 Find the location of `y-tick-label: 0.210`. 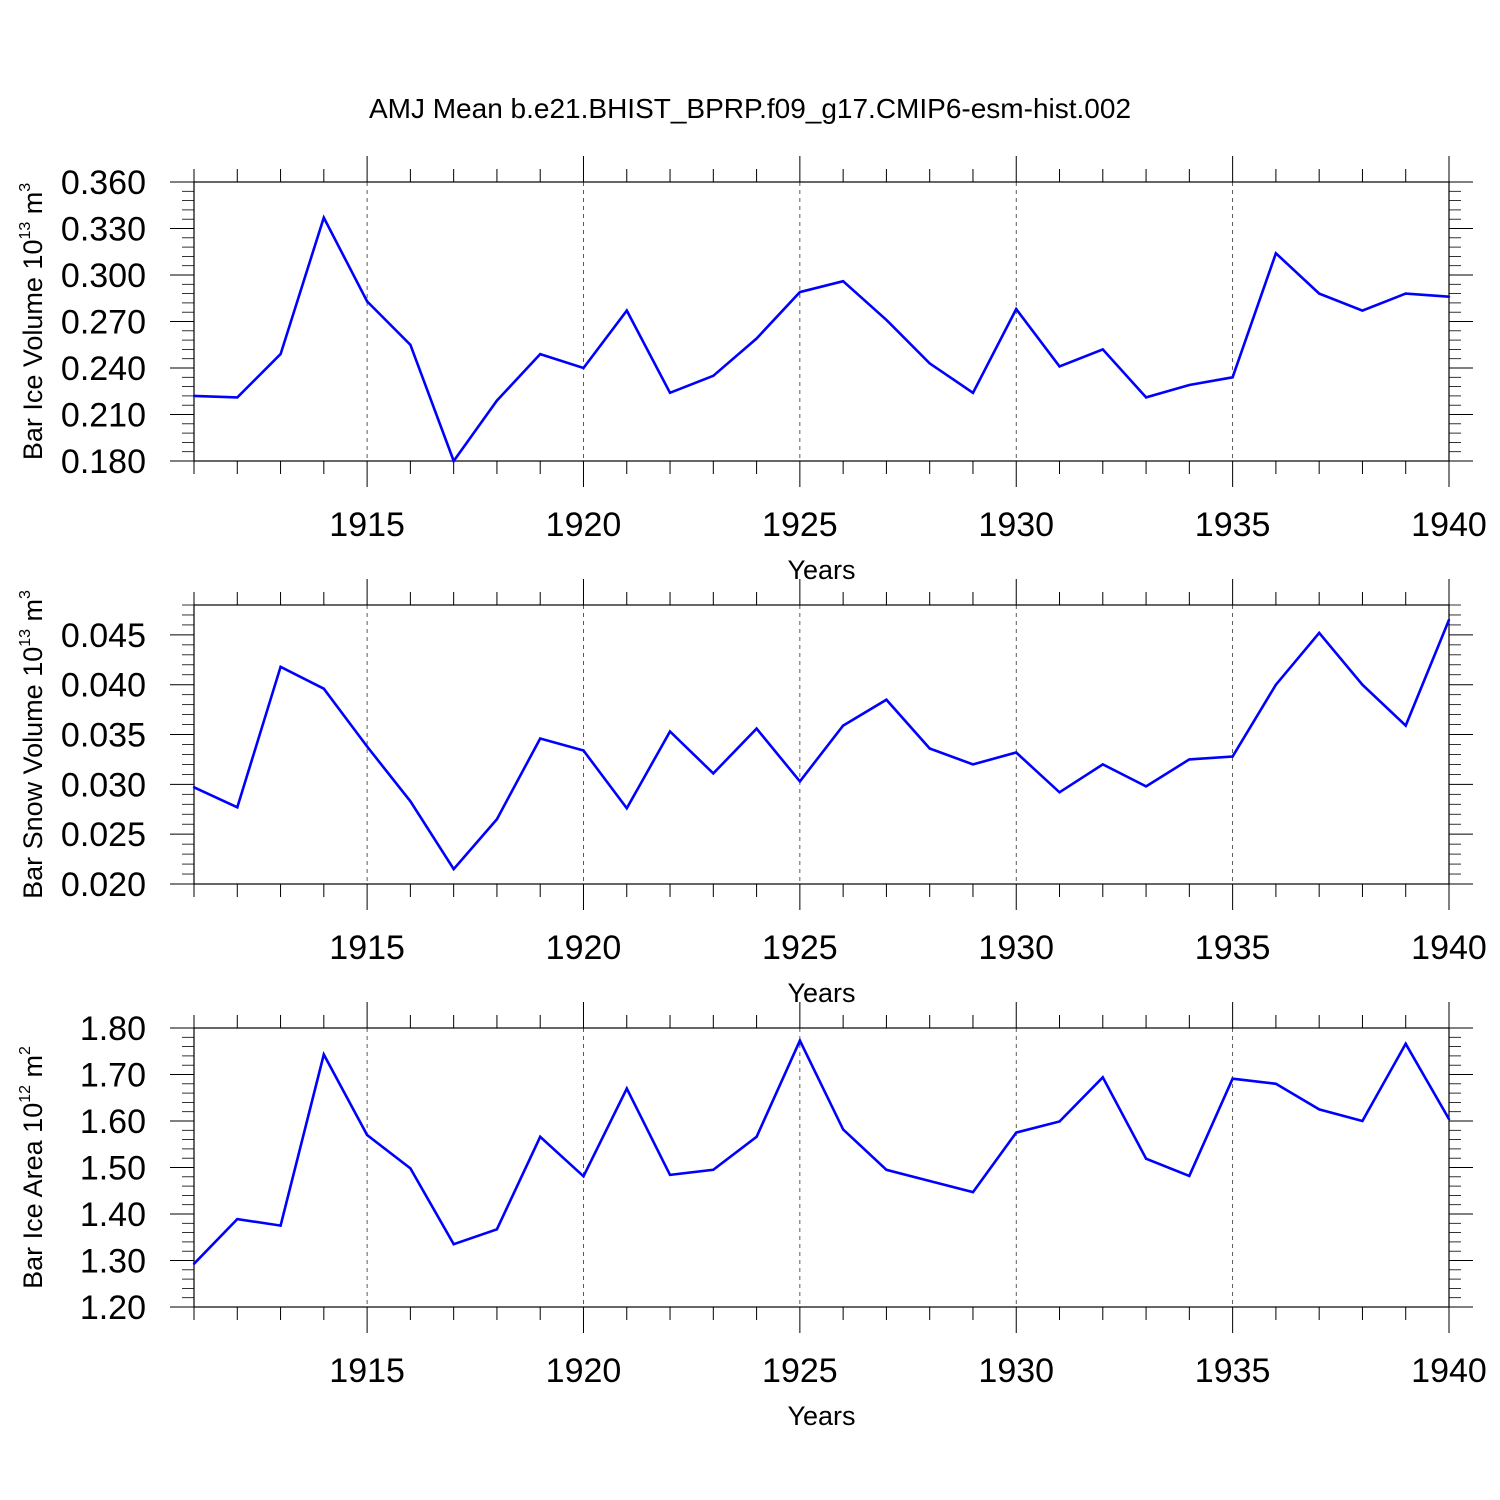

y-tick-label: 0.210 is located at coordinates (103, 416).